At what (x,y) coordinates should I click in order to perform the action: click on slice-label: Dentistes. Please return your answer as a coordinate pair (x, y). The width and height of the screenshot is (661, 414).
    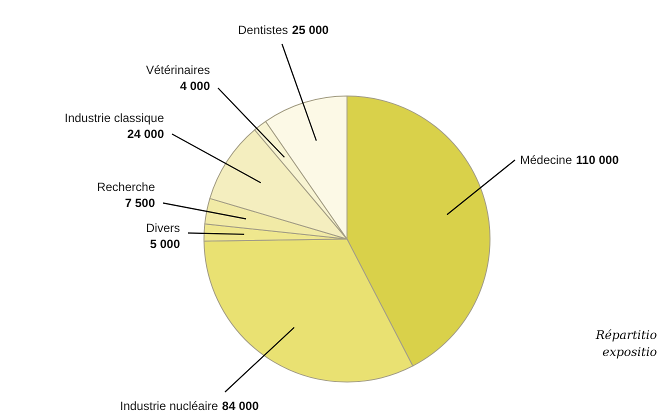
    Looking at the image, I should click on (263, 30).